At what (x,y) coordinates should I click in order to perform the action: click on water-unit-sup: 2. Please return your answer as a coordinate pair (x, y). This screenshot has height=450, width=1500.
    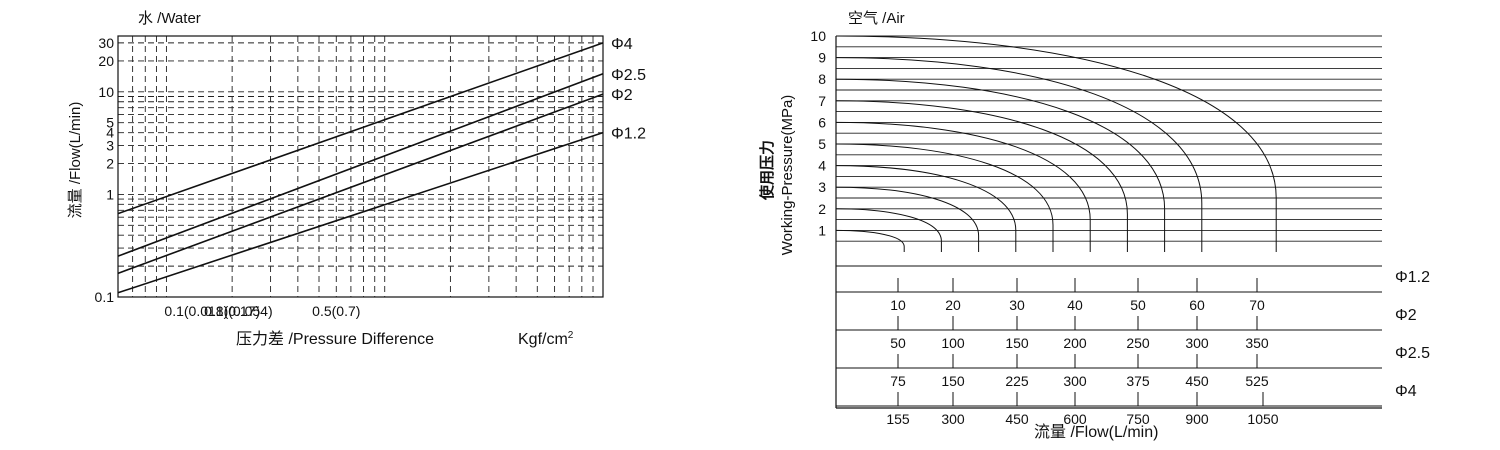
    Looking at the image, I should click on (571, 335).